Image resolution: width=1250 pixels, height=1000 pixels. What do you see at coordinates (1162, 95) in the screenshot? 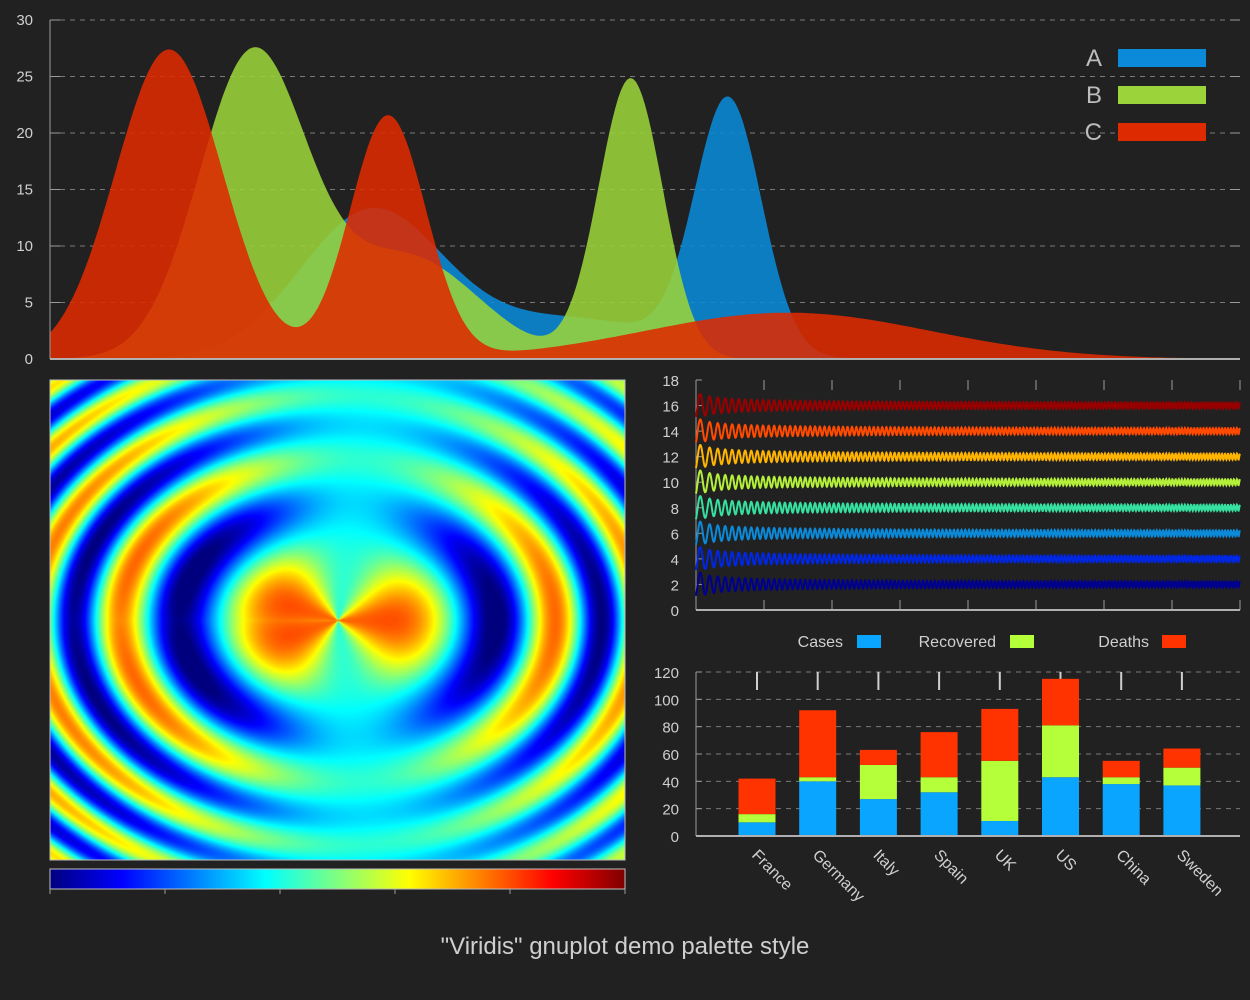
I see `legend-swatch-B` at bounding box center [1162, 95].